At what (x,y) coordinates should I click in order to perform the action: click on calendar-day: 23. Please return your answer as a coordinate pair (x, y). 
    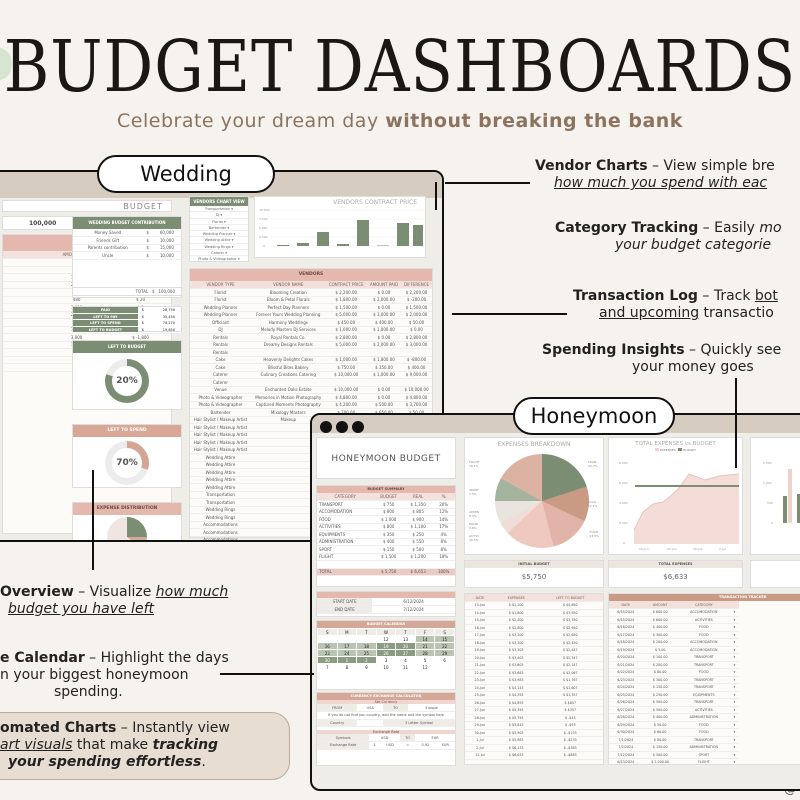
    Looking at the image, I should click on (327, 653).